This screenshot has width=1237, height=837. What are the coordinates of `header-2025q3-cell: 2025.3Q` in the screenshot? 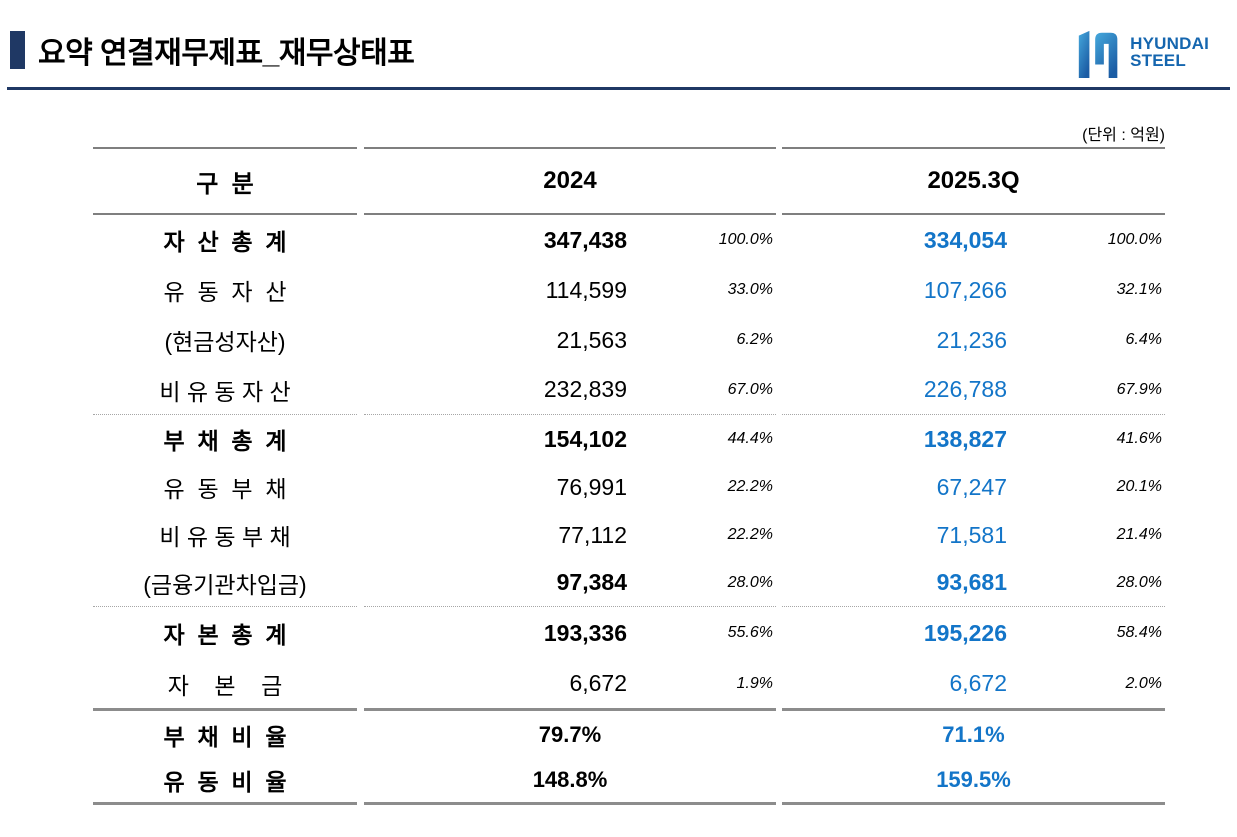 It's located at (973, 181).